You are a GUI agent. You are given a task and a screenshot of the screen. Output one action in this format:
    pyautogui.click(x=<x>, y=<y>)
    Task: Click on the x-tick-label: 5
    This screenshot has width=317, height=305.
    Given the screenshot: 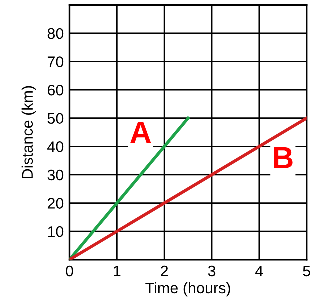 What is the action you would take?
    pyautogui.click(x=306, y=271)
    